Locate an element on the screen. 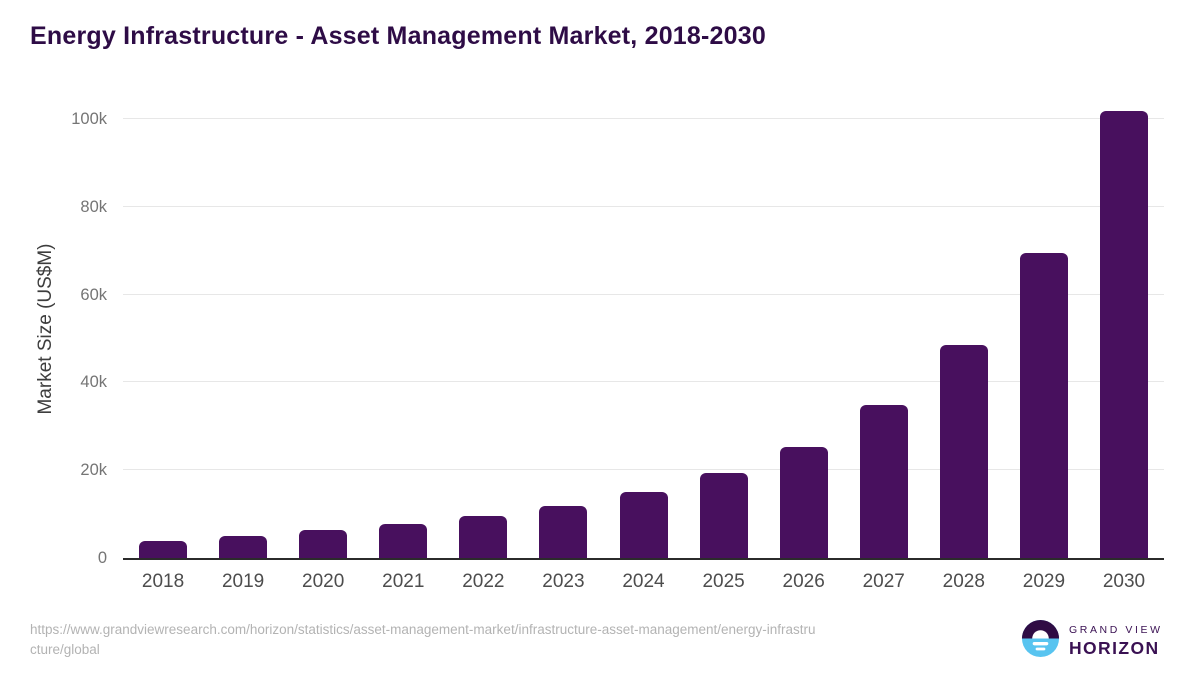  bar-2020 is located at coordinates (323, 544).